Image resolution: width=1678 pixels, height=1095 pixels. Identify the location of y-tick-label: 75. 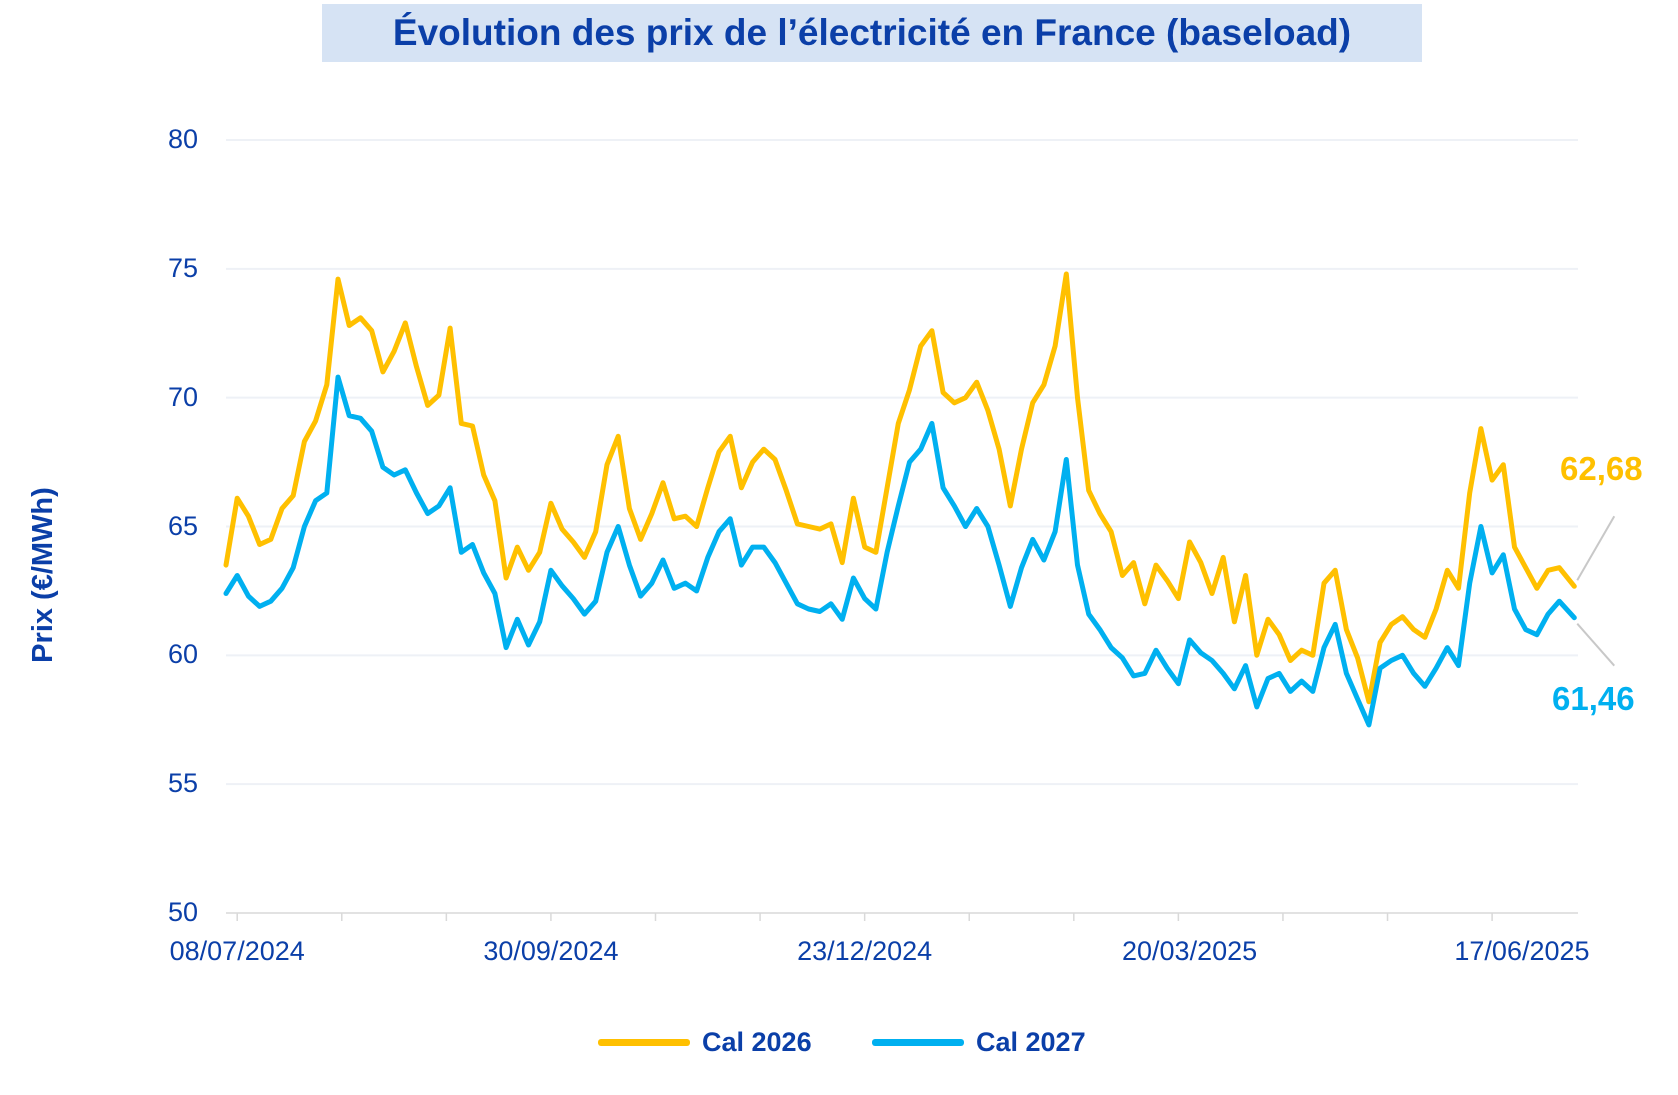
(182, 267).